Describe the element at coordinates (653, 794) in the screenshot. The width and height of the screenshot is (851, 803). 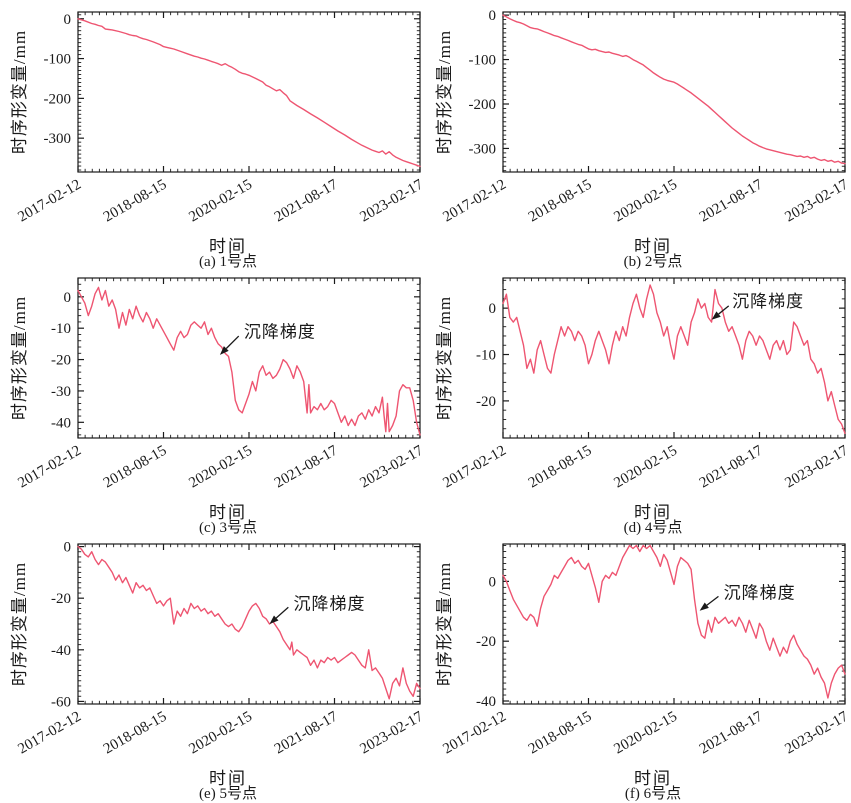
I see `panel-caption: (f) 6号点` at that location.